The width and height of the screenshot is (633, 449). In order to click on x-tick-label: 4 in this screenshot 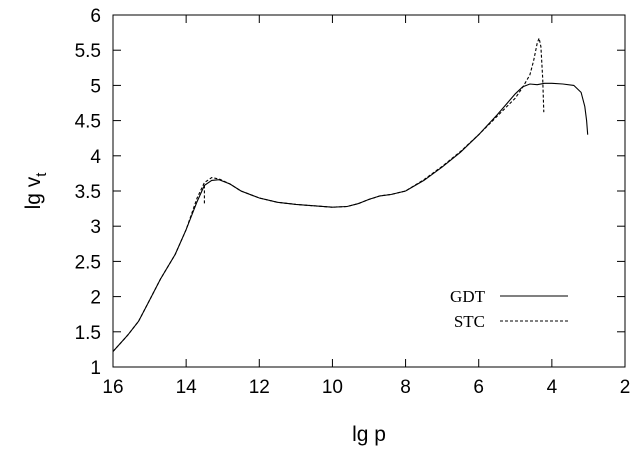, I will do `click(552, 387)`.